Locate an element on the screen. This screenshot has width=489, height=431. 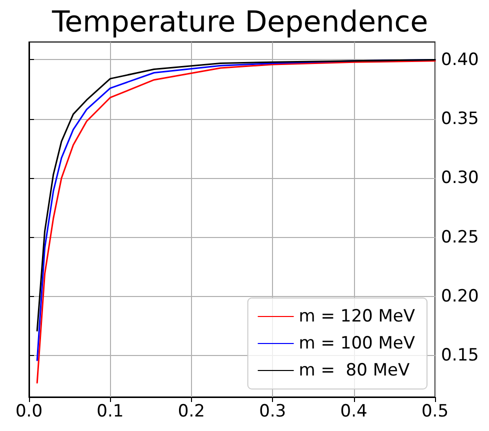
y-tick-label: 0.25 is located at coordinates (460, 237).